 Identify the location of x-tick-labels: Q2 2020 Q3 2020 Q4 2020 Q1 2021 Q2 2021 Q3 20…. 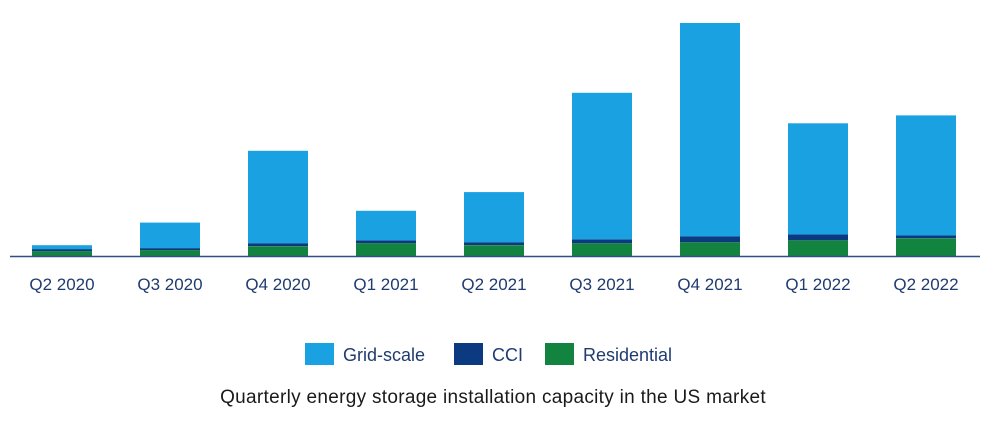
(493, 284).